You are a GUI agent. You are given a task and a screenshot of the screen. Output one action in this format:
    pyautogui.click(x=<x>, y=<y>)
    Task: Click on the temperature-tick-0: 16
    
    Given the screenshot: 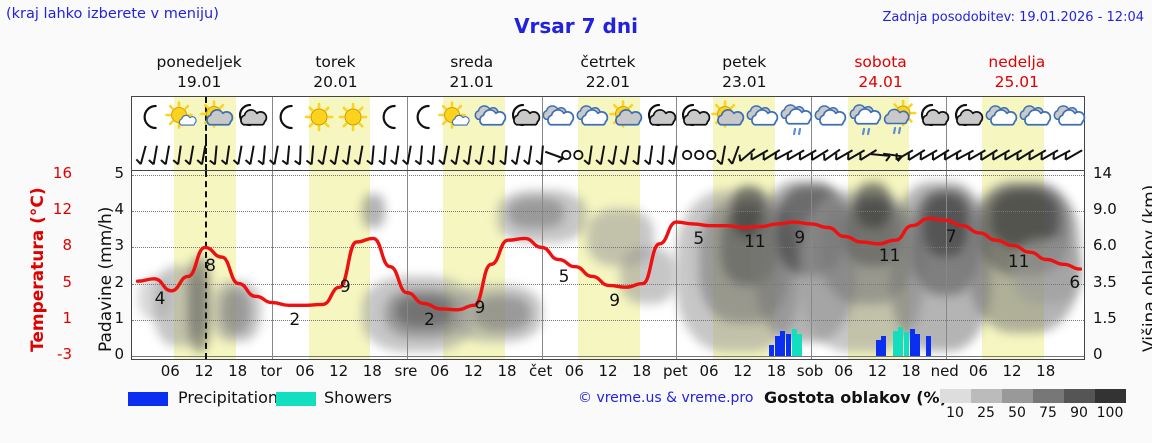 What is the action you would take?
    pyautogui.click(x=62, y=173)
    